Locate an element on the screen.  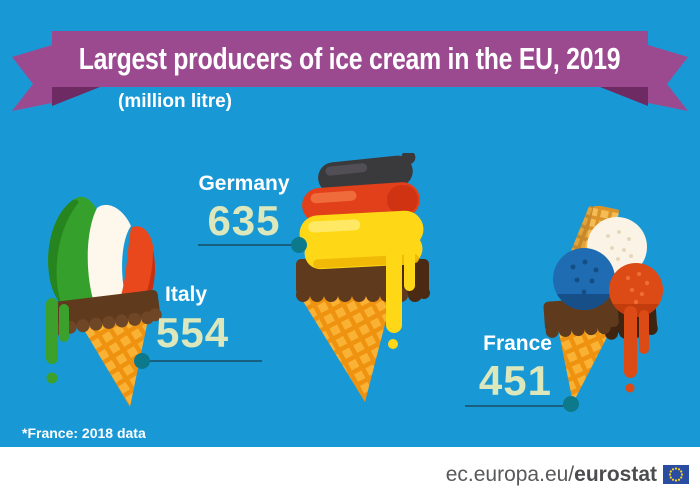
germany-marker-dot is located at coordinates (299, 245).